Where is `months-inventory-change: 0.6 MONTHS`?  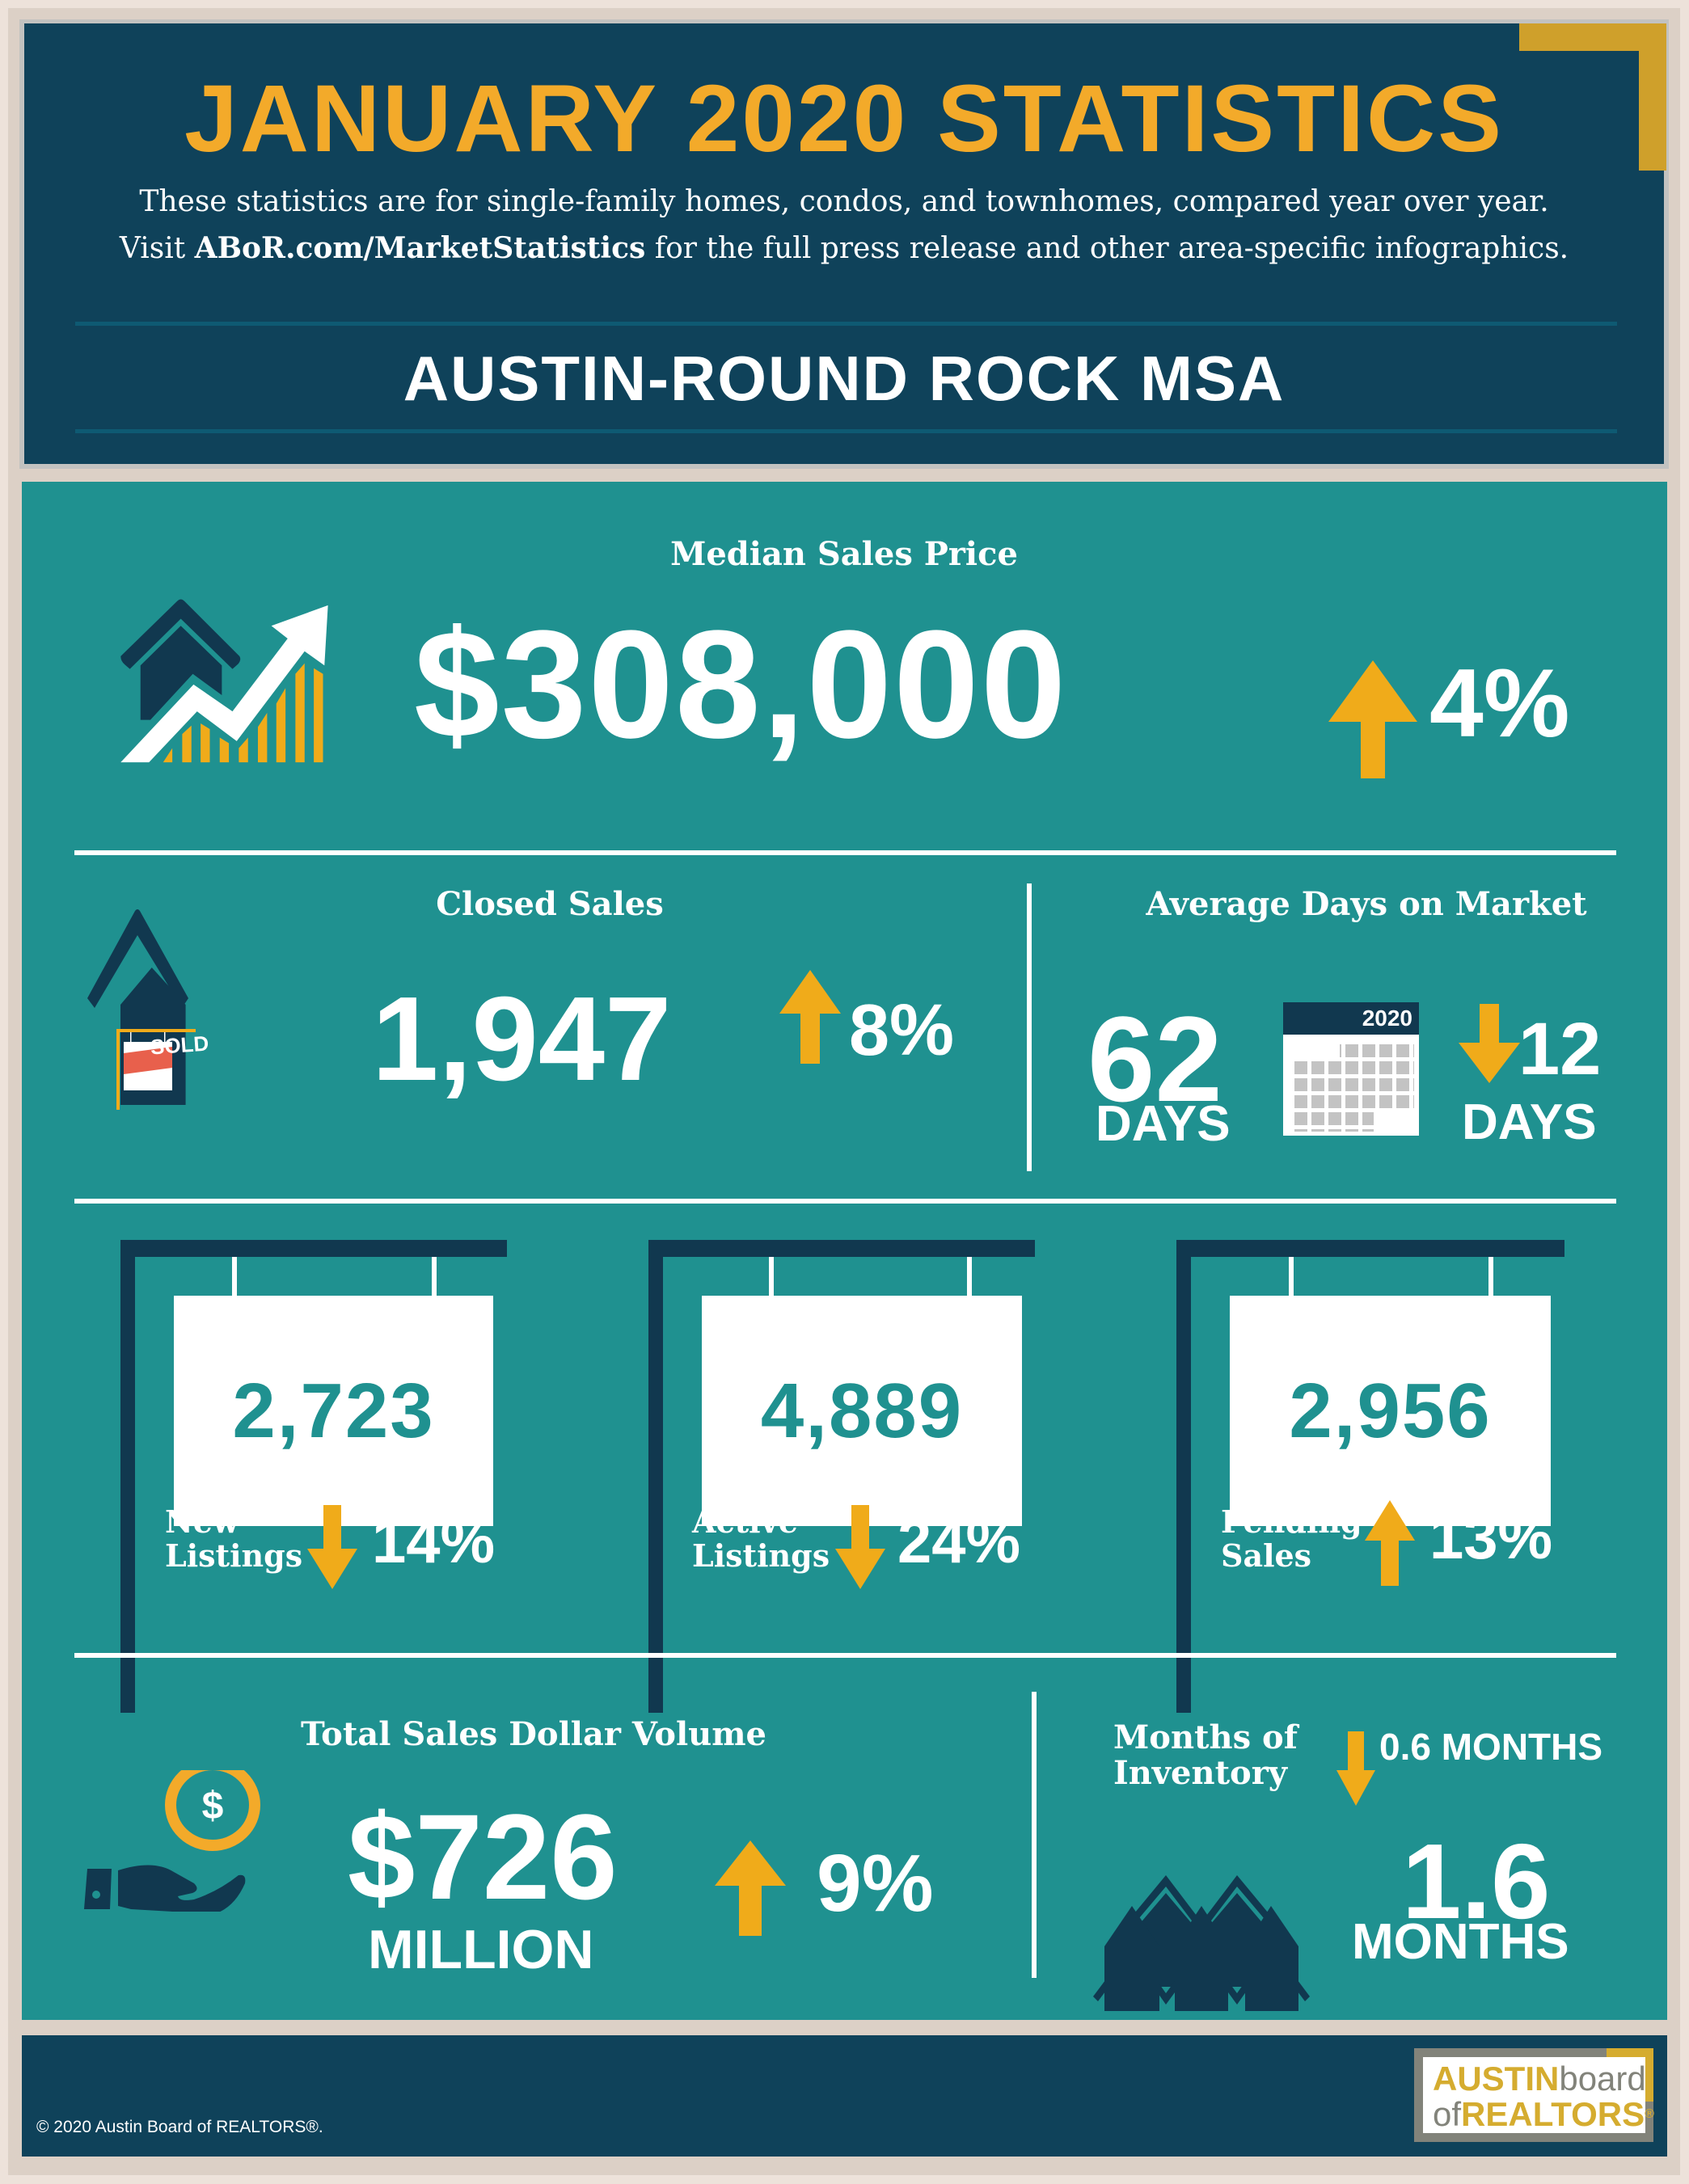 months-inventory-change: 0.6 MONTHS is located at coordinates (1491, 1747).